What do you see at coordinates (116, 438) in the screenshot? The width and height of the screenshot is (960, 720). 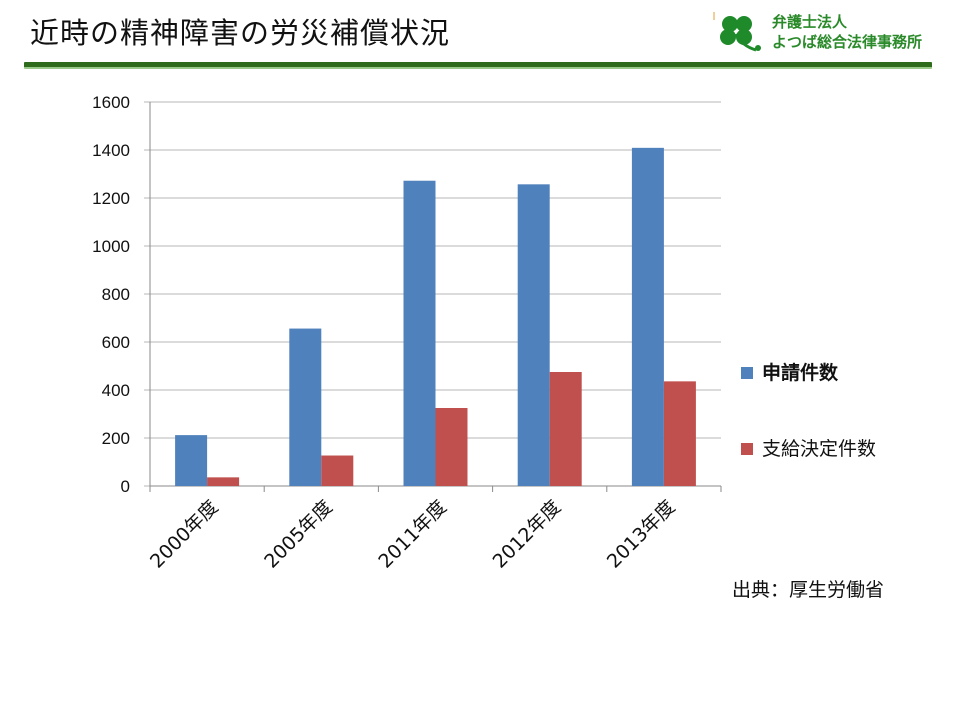 I see `y-tick-label: 200` at bounding box center [116, 438].